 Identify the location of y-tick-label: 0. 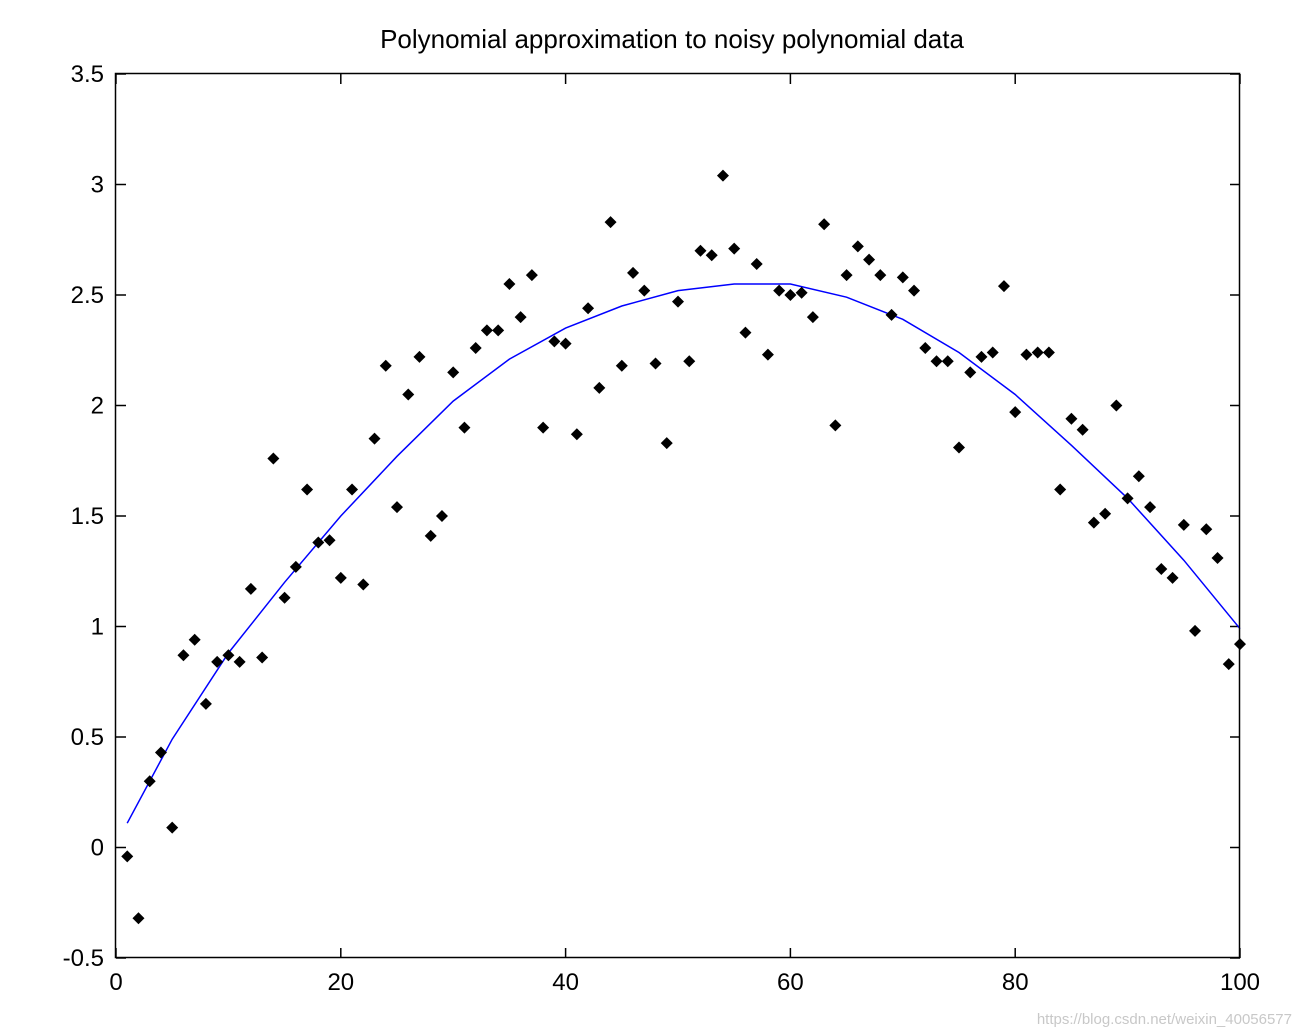
(97, 848).